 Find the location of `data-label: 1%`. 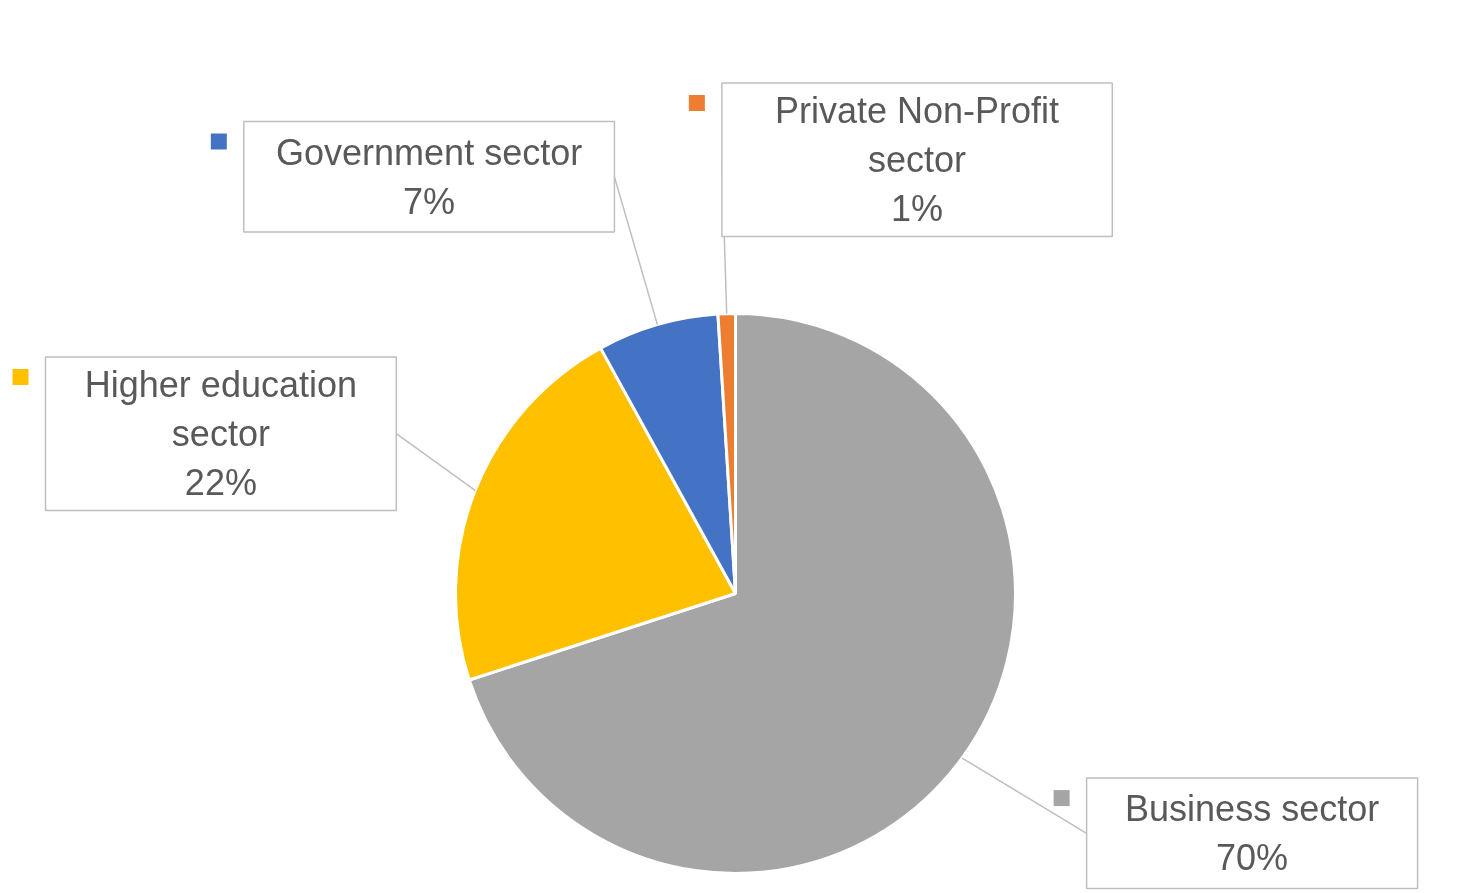

data-label: 1% is located at coordinates (917, 209).